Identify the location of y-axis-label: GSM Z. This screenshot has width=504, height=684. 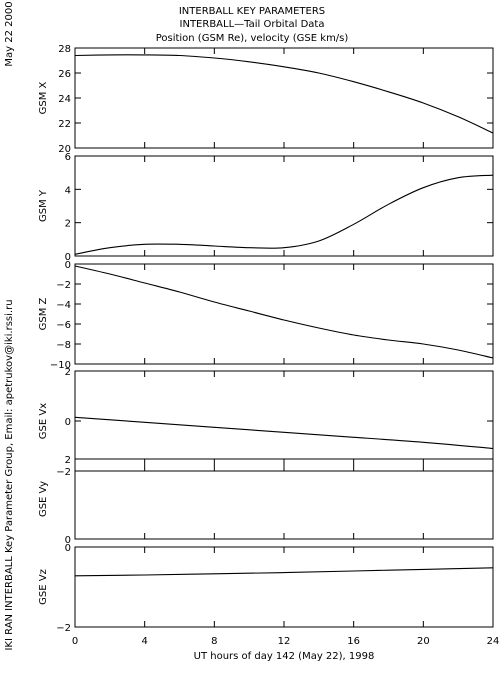
(43, 313).